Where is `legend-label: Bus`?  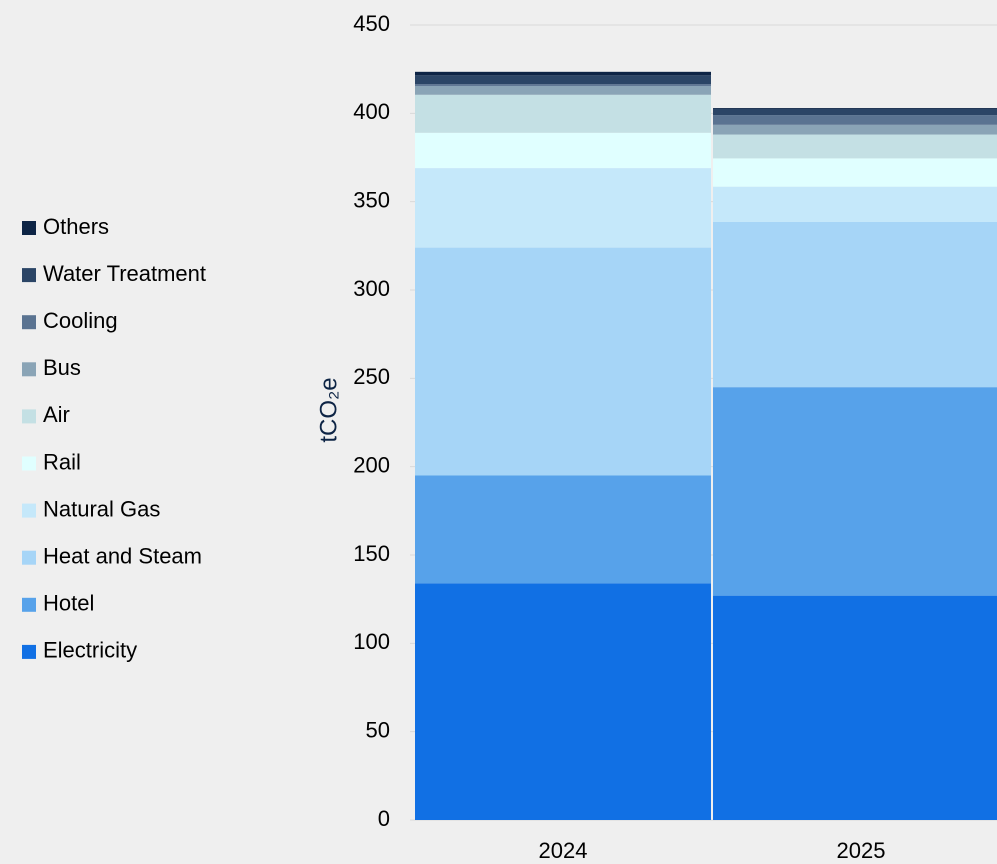 legend-label: Bus is located at coordinates (62, 367).